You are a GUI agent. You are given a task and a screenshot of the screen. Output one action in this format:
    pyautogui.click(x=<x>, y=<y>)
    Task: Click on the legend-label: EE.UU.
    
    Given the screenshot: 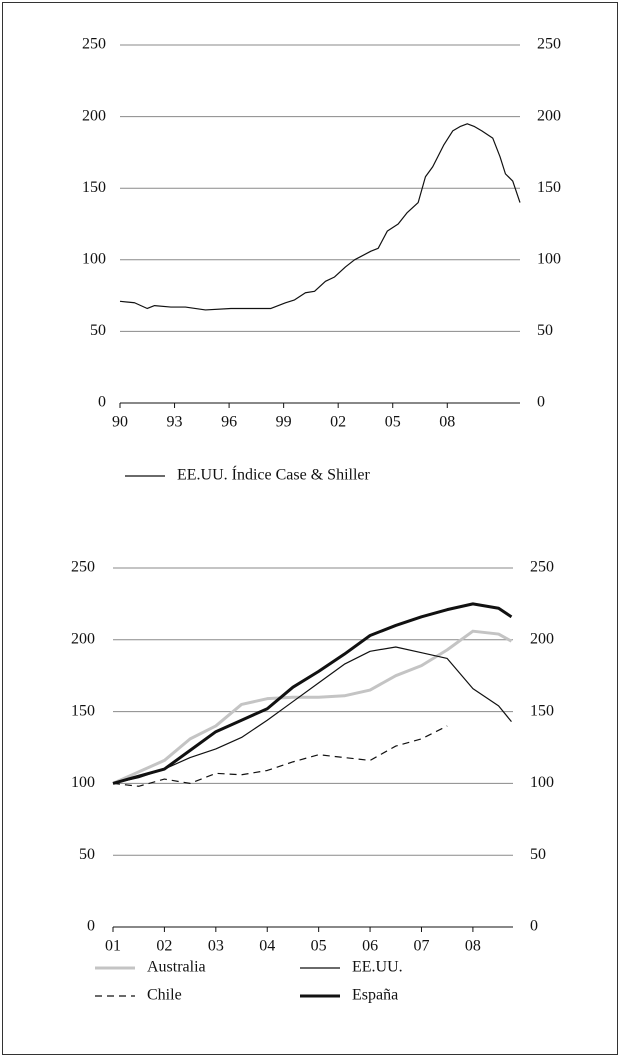 What is the action you would take?
    pyautogui.click(x=377, y=967)
    